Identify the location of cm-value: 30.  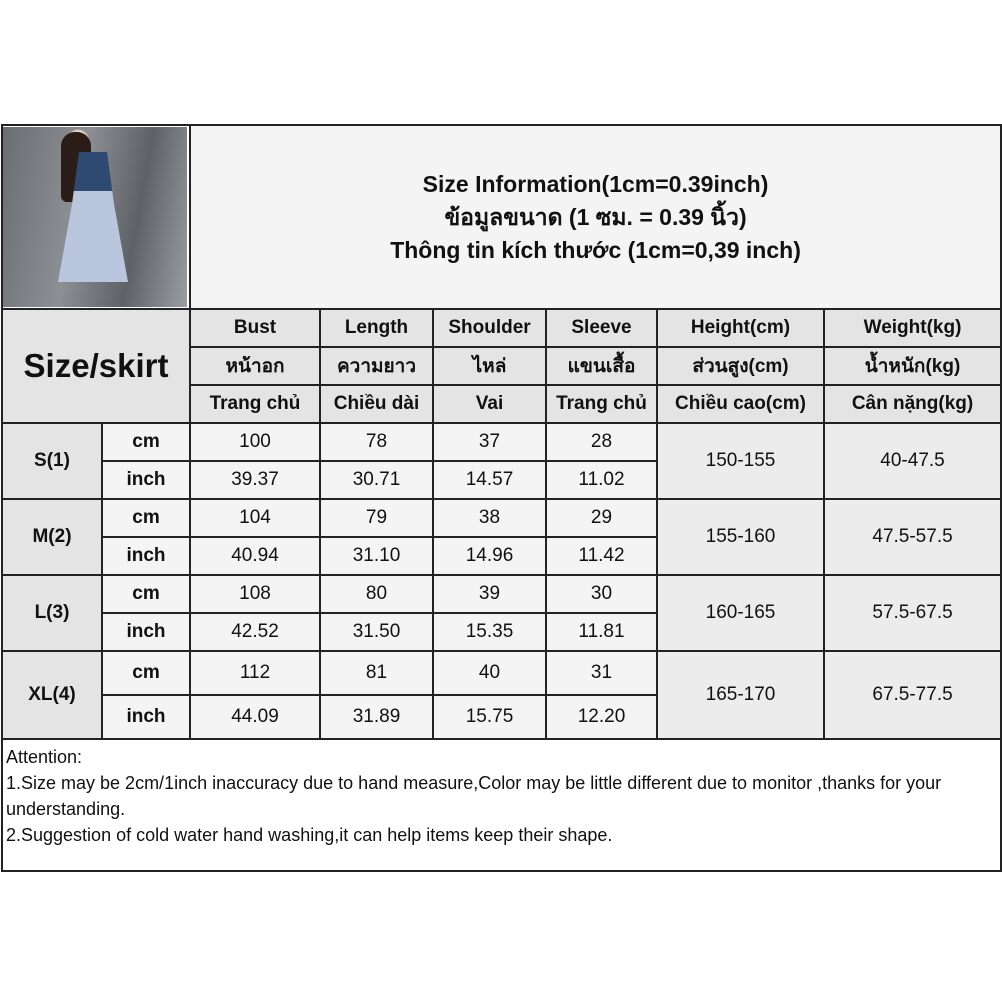
(601, 594).